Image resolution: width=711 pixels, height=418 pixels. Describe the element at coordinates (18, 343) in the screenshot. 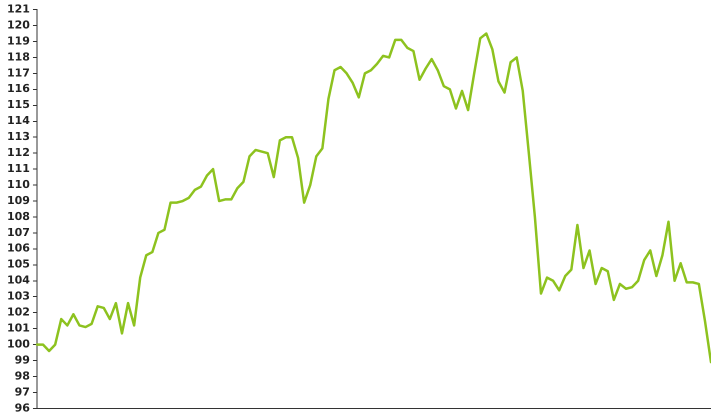

I see `y-tick-label: 100` at that location.